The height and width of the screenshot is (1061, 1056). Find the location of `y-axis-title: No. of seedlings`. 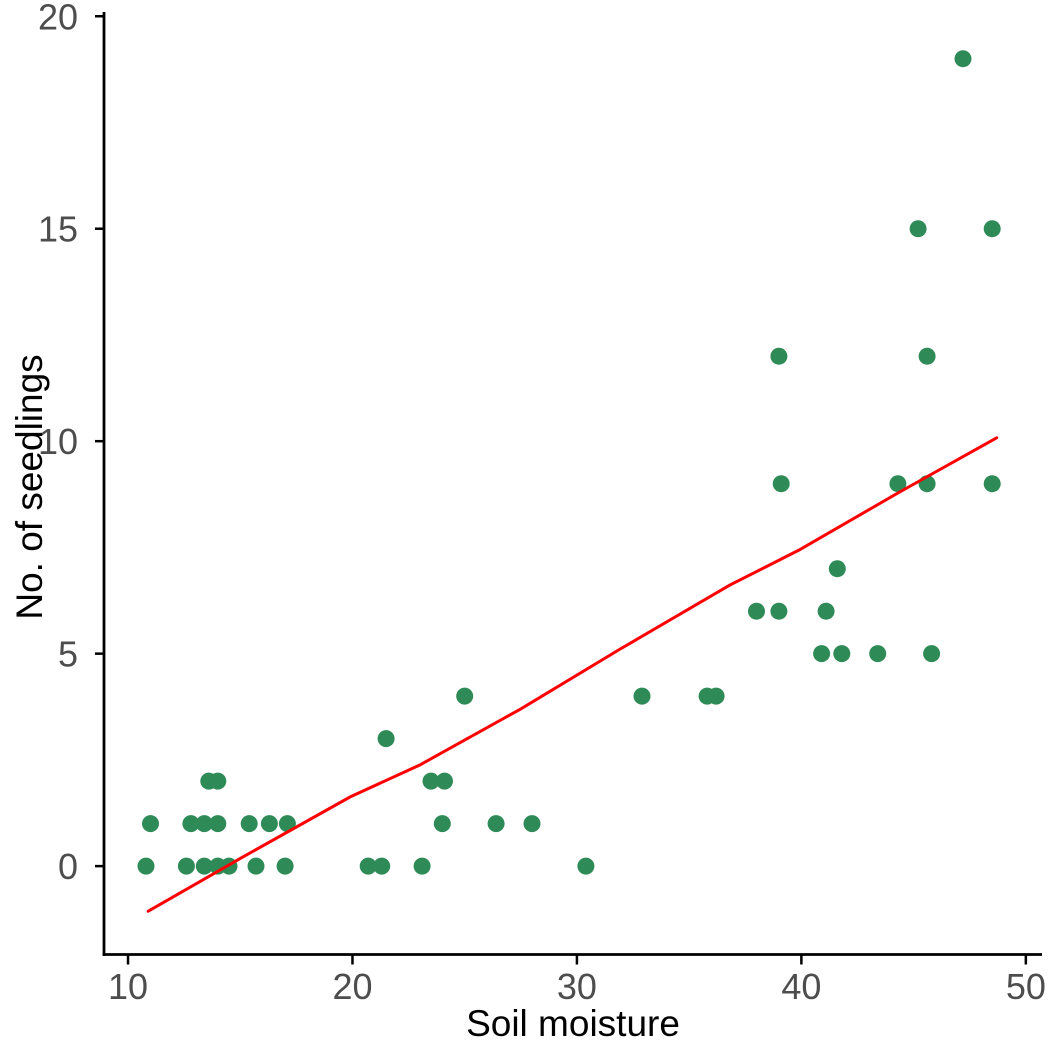

y-axis-title: No. of seedlings is located at coordinates (29, 486).